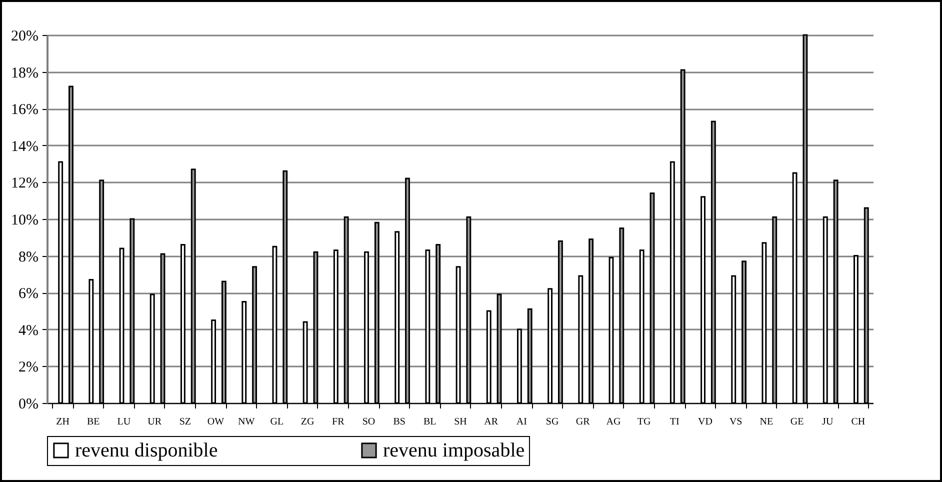  I want to click on x-tick-label: UR, so click(155, 422).